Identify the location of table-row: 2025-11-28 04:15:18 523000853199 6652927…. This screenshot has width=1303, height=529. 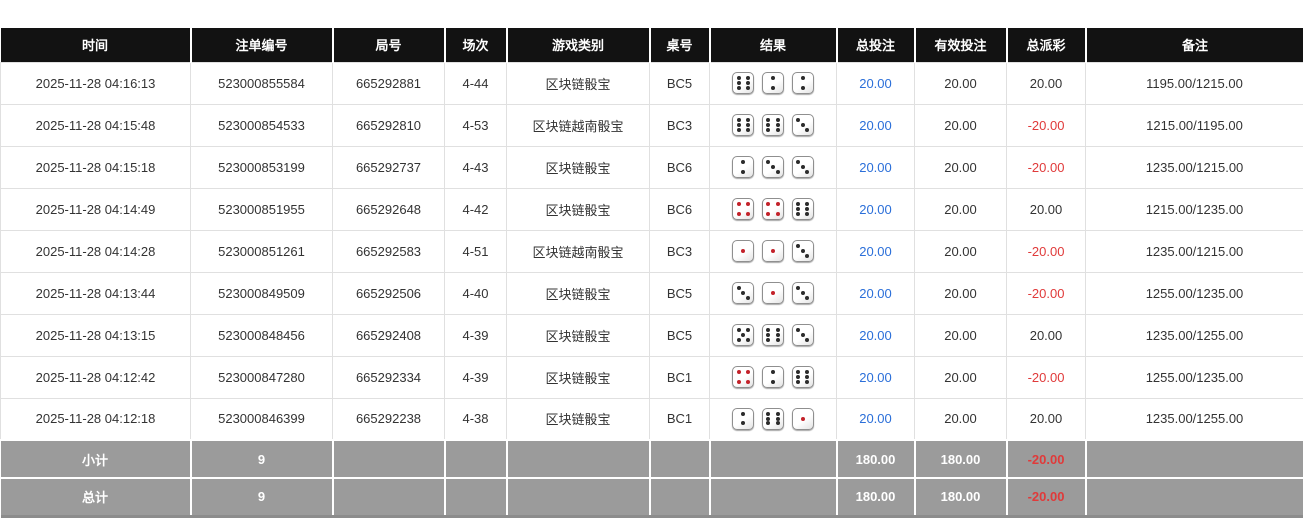
(651, 167).